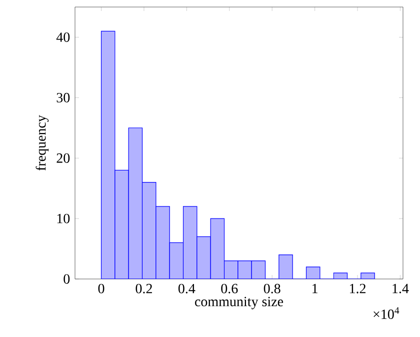 This screenshot has width=420, height=337. What do you see at coordinates (358, 289) in the screenshot?
I see `x-tick-label: 1.2` at bounding box center [358, 289].